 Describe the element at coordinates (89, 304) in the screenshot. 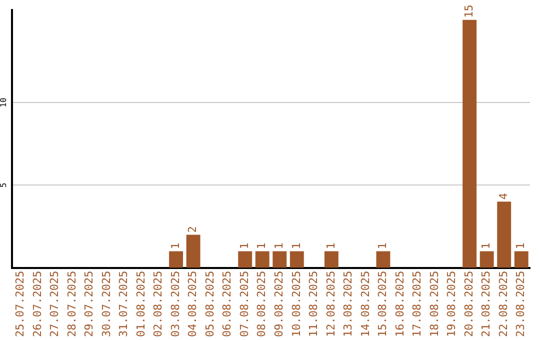

I see `x-tick-label: 29.07.2025` at that location.